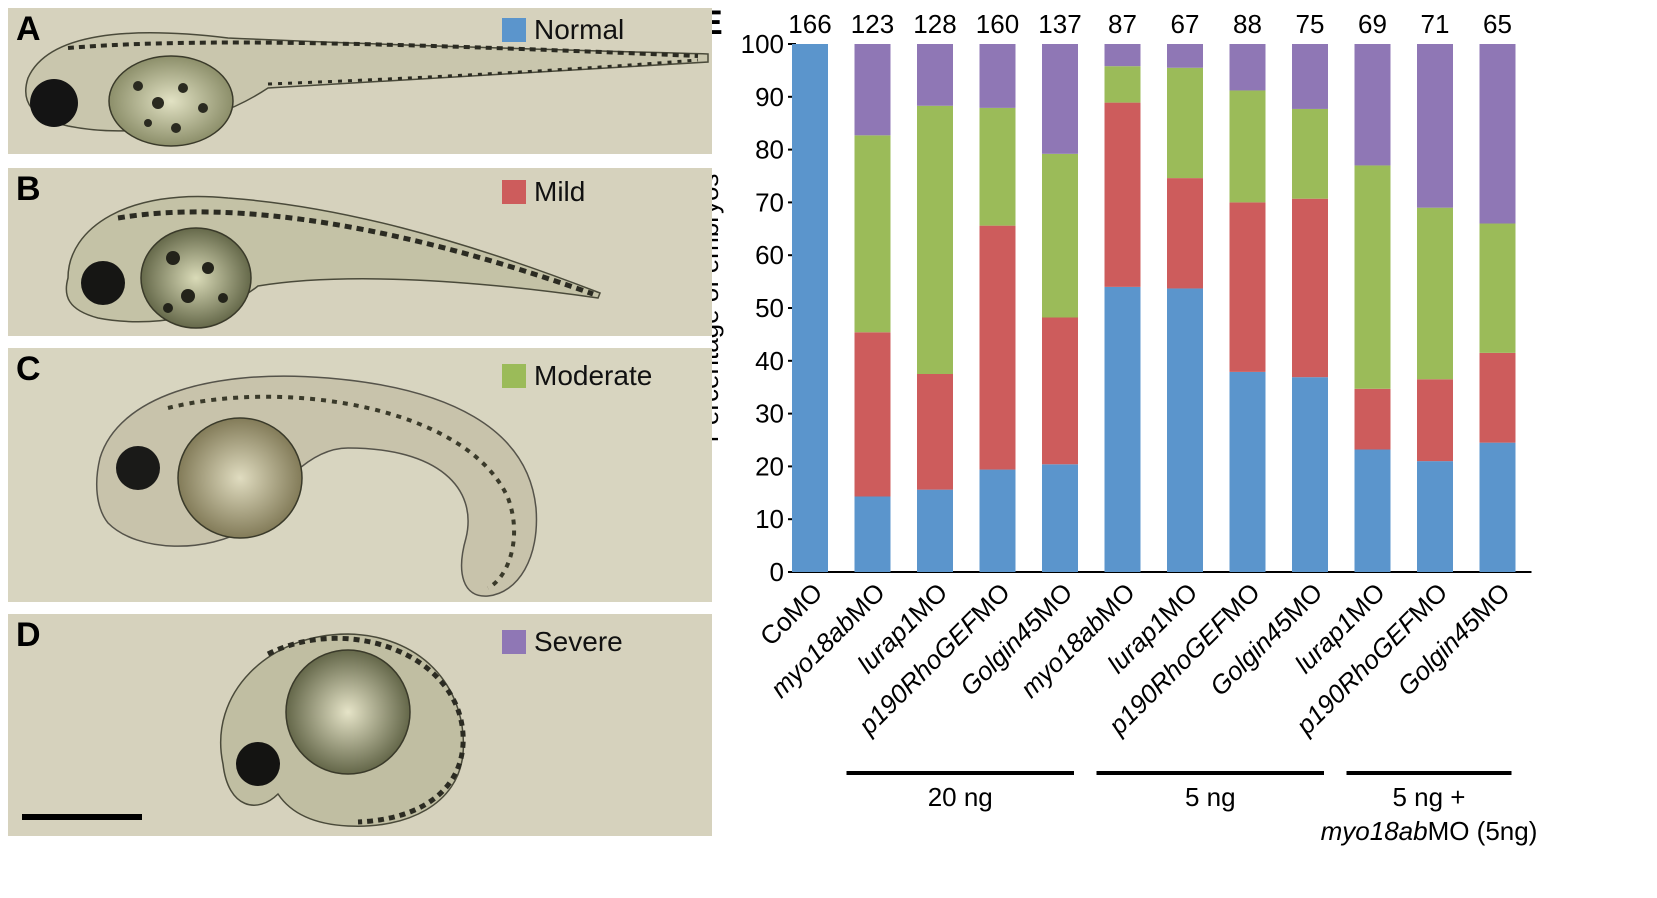  Describe the element at coordinates (1483, 831) in the screenshot. I see `group-label-suffix: MO (5ng)` at that location.